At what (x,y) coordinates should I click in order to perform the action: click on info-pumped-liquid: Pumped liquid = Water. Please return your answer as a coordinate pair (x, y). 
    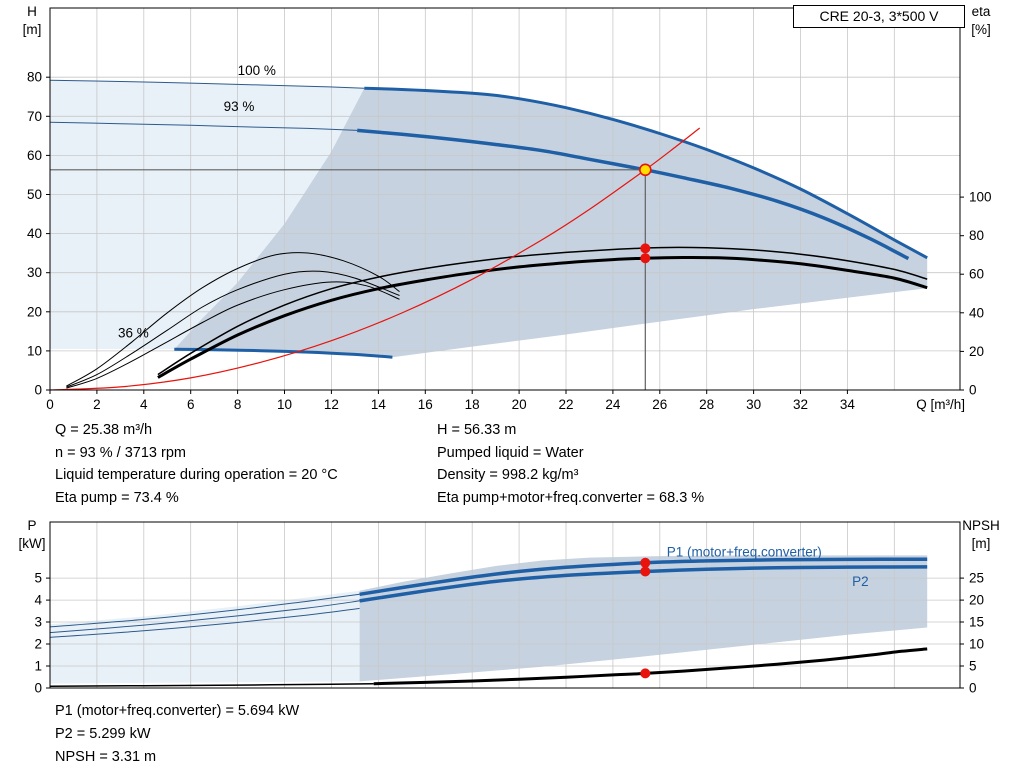
    Looking at the image, I should click on (510, 452).